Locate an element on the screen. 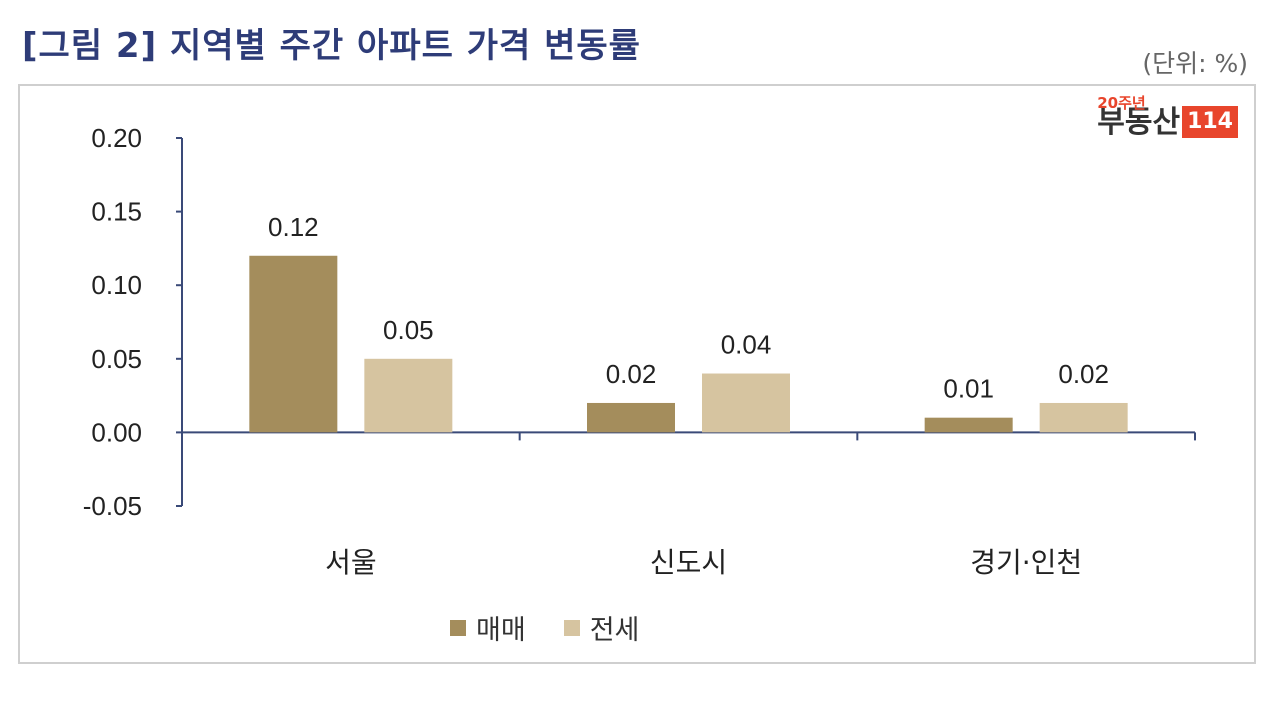 The image size is (1280, 715). category-label: 서울 is located at coordinates (351, 562).